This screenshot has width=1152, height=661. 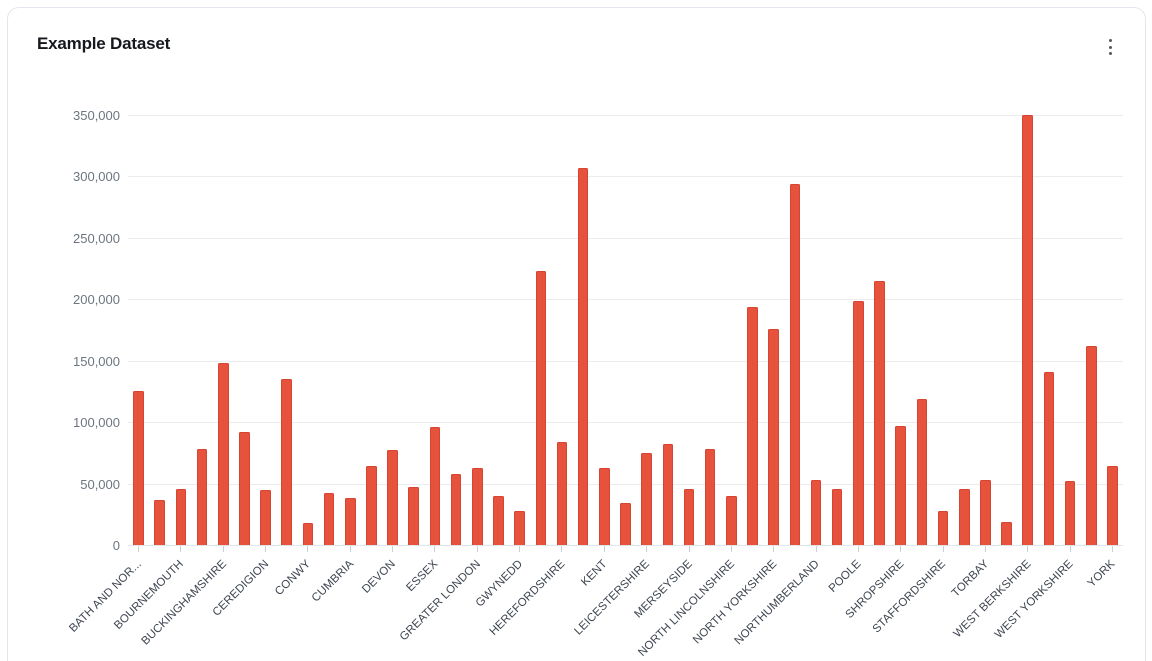 What do you see at coordinates (96, 423) in the screenshot?
I see `y-axis-tick-label: 100,000` at bounding box center [96, 423].